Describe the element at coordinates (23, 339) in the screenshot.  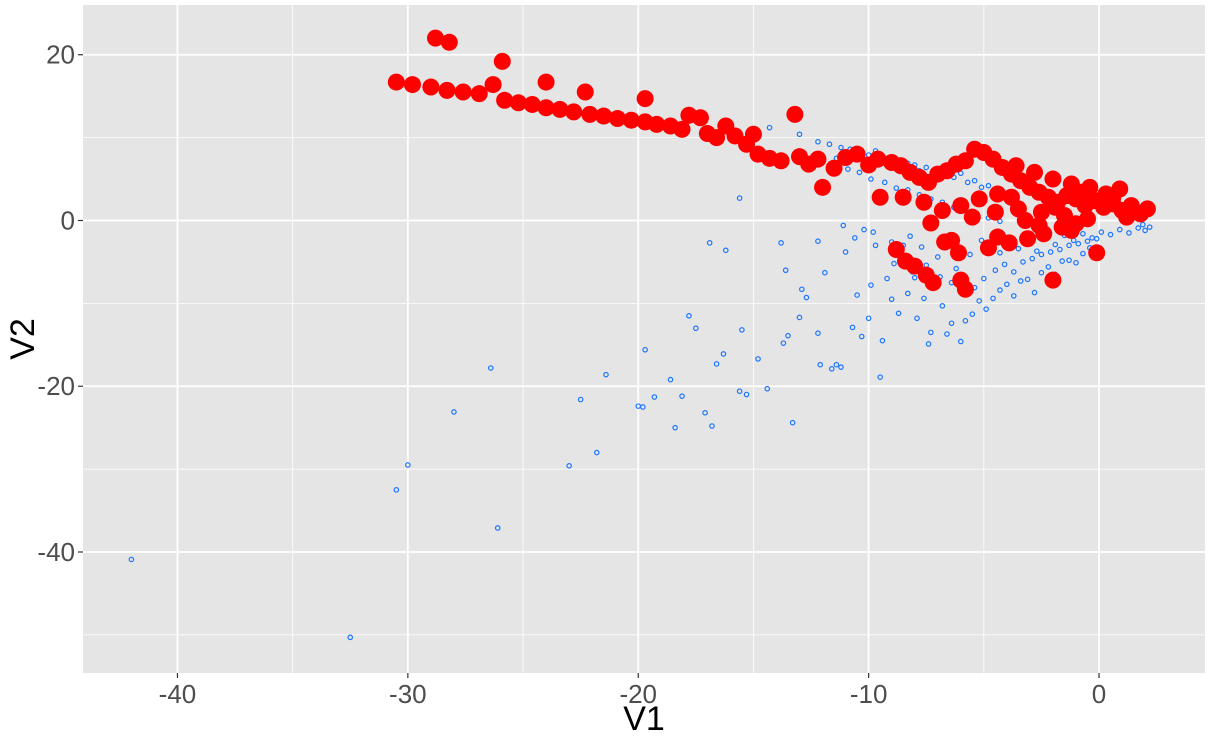
I see `y-axis-title: V2` at that location.